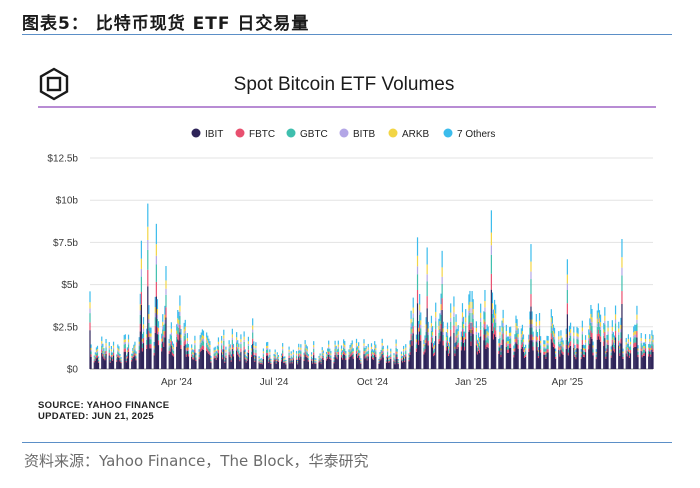 The image size is (700, 488). I want to click on legend-swatch-ibit, so click(196, 133).